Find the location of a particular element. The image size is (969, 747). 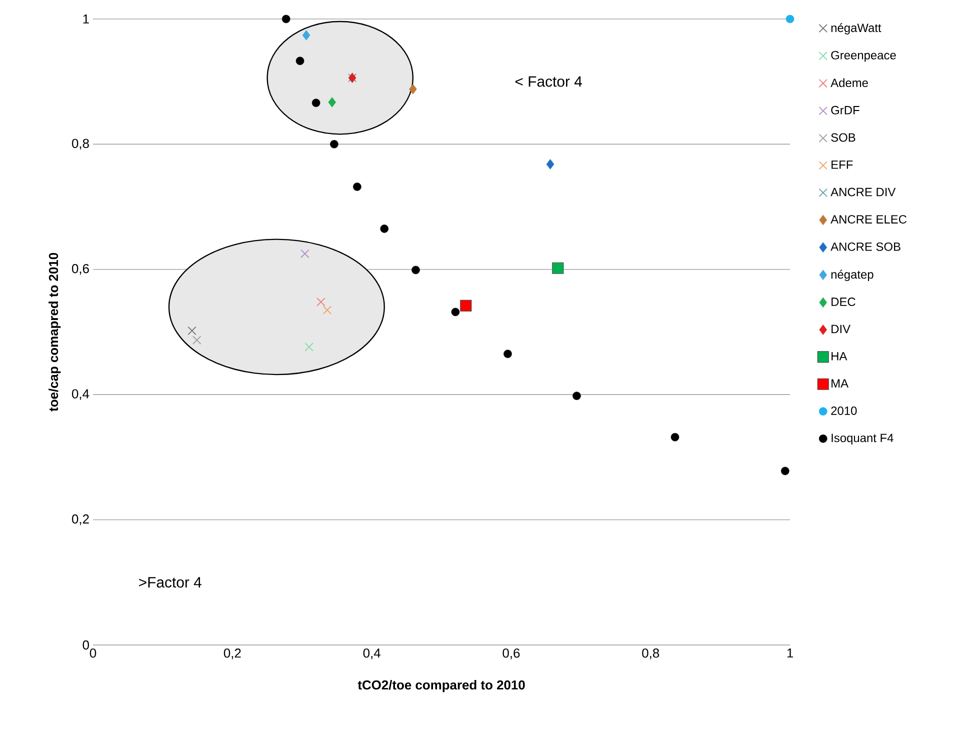

legend-label: DIV is located at coordinates (841, 329).